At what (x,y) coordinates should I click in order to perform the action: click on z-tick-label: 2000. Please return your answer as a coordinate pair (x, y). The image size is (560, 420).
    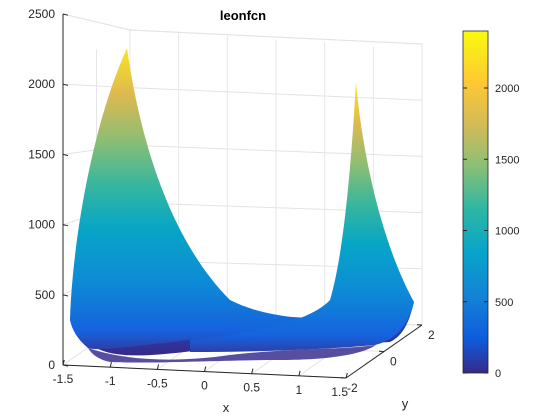
    Looking at the image, I should click on (41, 84).